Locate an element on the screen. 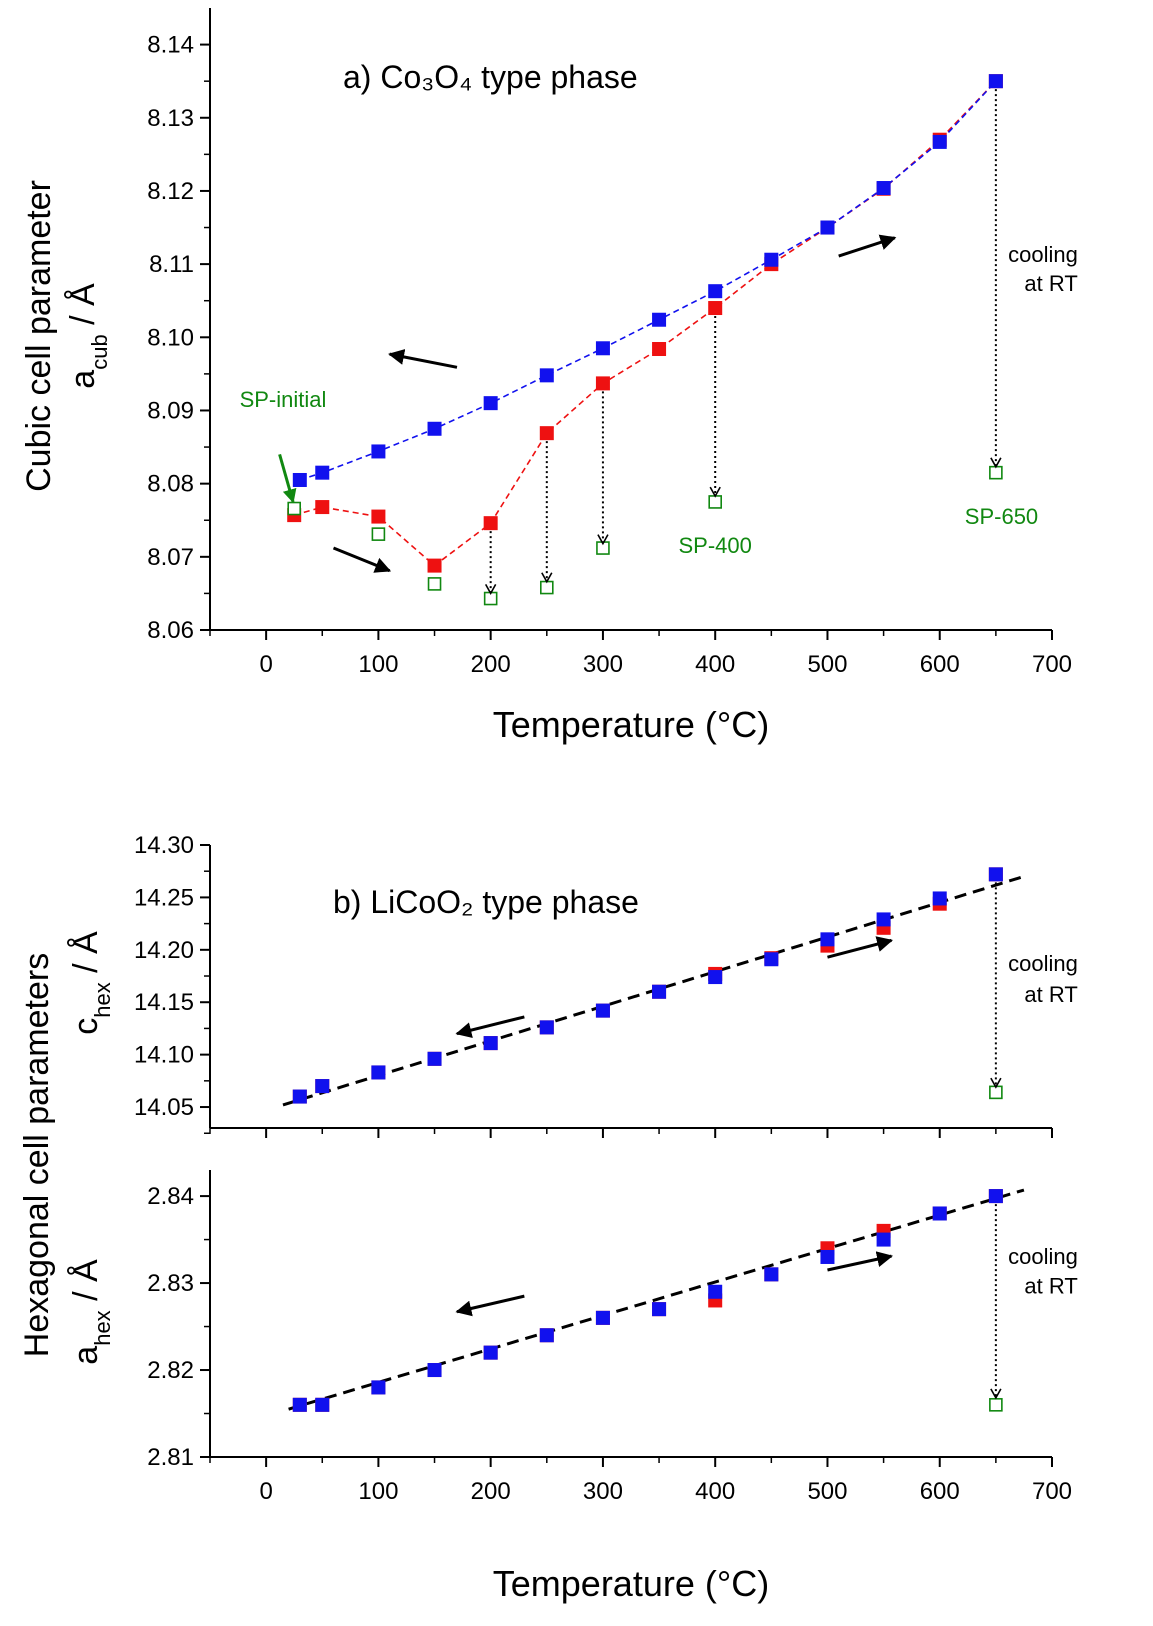  panel-b-title: b) LiCoO₂ type phase is located at coordinates (486, 902).